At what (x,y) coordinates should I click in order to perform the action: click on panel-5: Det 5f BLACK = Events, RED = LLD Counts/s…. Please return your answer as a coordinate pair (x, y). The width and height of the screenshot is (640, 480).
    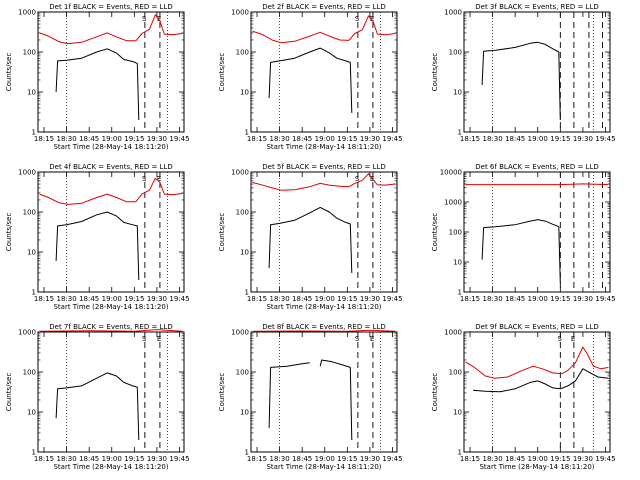
    Looking at the image, I should click on (310, 237).